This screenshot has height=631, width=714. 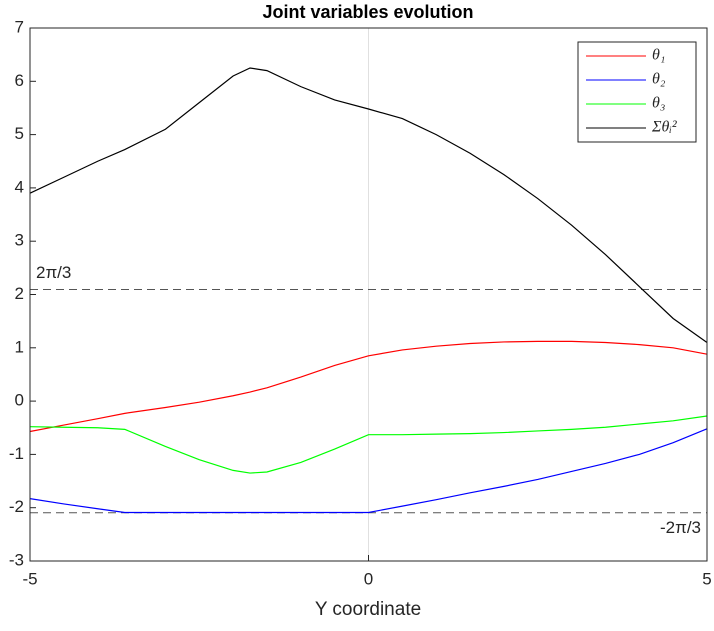 What do you see at coordinates (659, 79) in the screenshot?
I see `legend-label: θ₂` at bounding box center [659, 79].